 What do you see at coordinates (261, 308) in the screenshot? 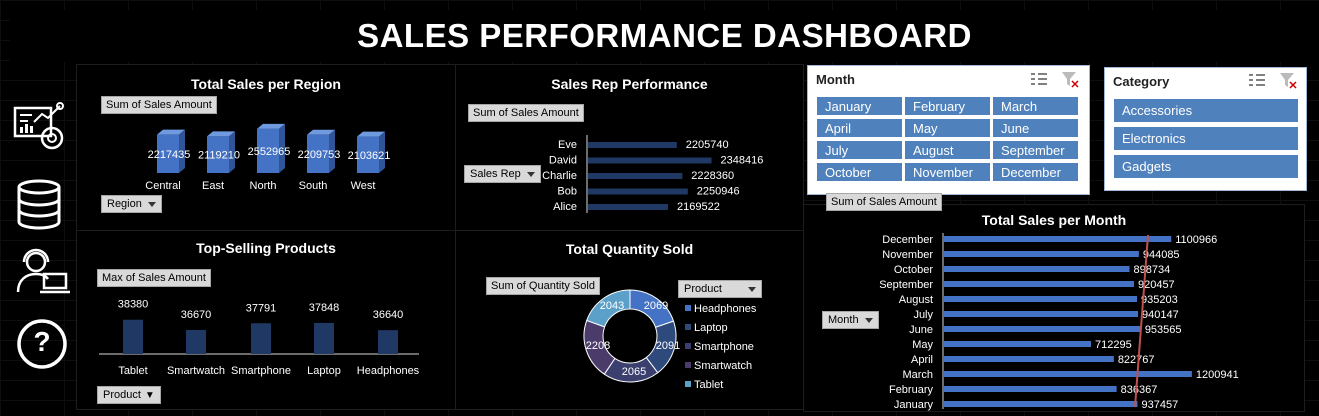
I see `product-bar-label: 37791` at bounding box center [261, 308].